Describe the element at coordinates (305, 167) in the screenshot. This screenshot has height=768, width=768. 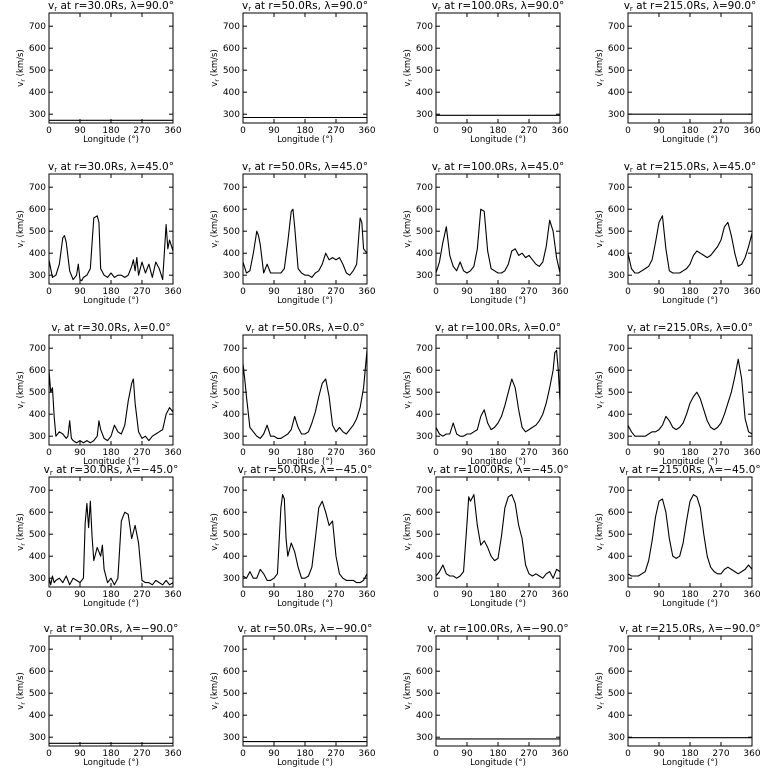
I see `chart-title: vr at r=50.0Rs, λ=45.0°` at that location.